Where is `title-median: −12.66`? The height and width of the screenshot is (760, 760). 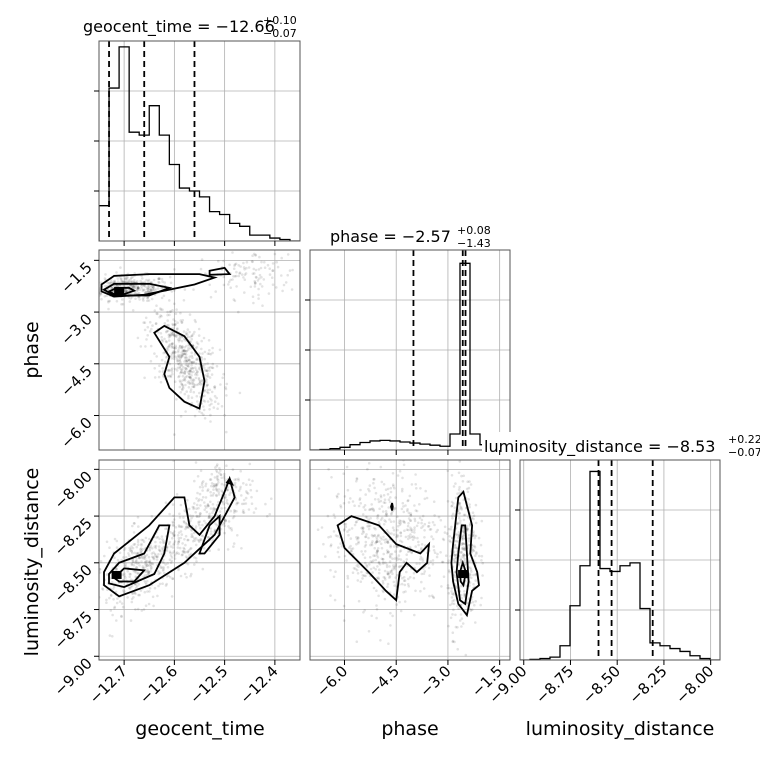 title-median: −12.66 is located at coordinates (245, 26).